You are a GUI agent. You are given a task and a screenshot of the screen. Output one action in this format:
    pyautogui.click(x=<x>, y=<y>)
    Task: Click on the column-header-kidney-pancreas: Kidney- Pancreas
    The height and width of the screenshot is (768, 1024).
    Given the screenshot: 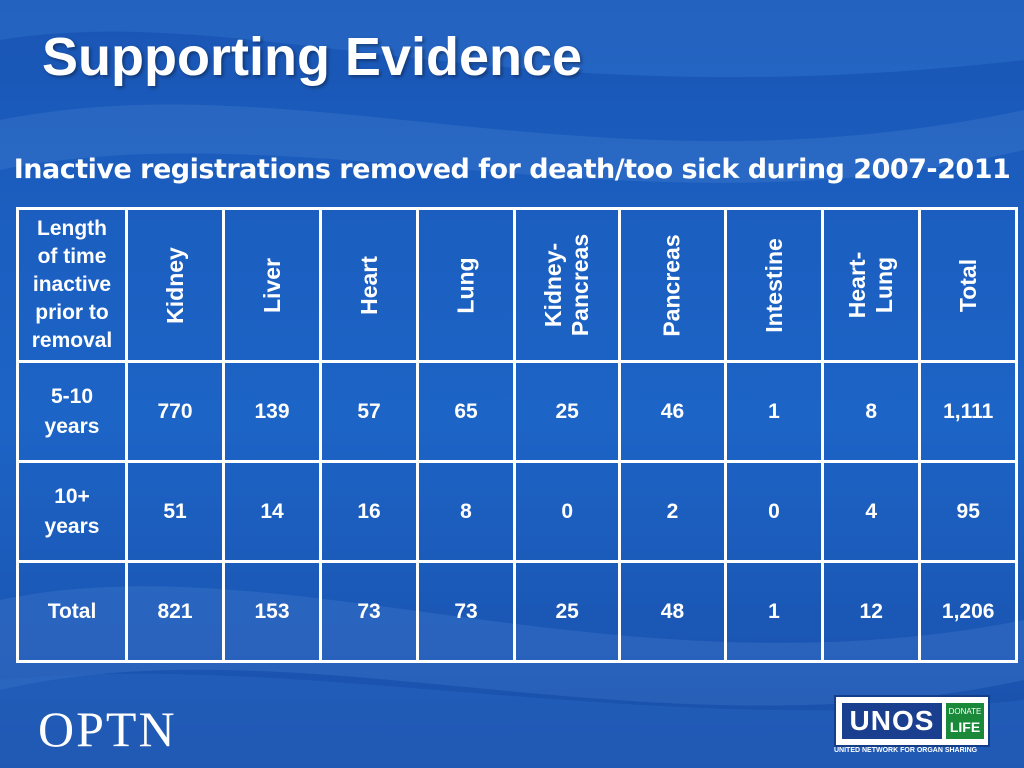 What is the action you would take?
    pyautogui.click(x=567, y=285)
    